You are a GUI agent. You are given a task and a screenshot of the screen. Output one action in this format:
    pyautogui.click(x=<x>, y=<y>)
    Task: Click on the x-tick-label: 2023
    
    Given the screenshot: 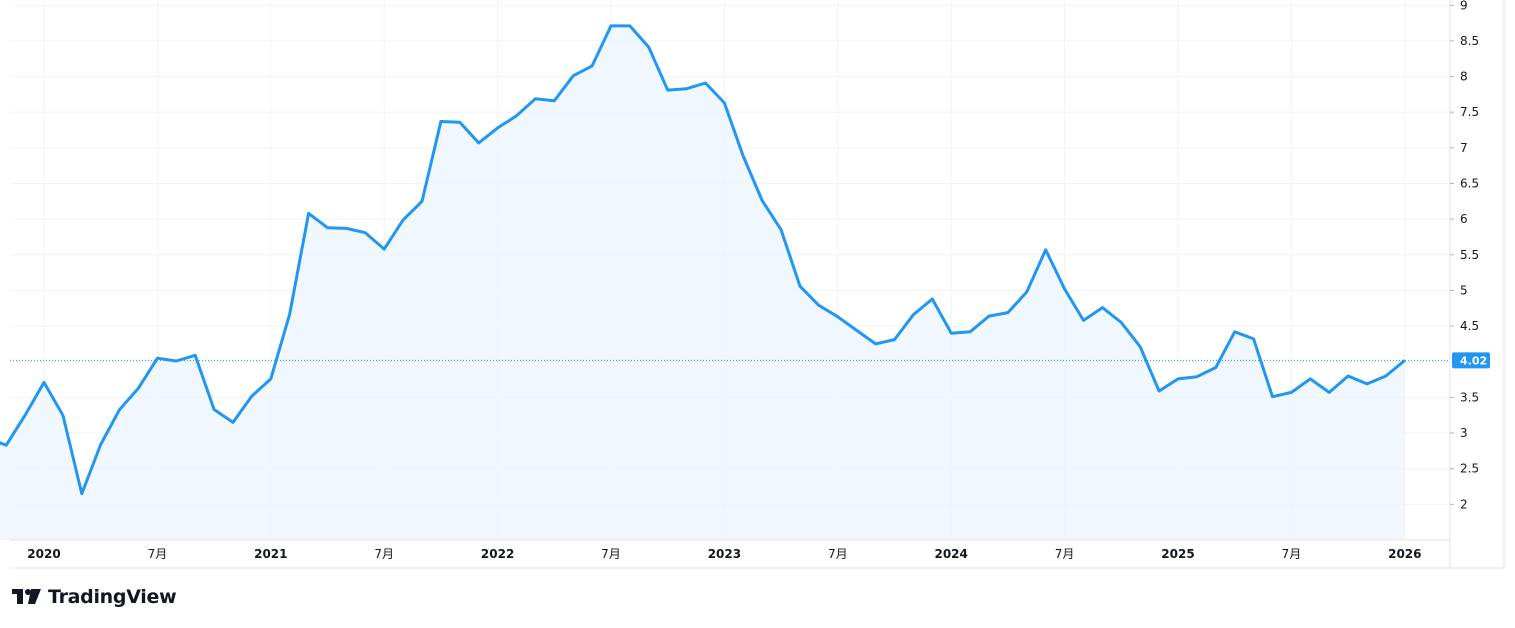 What is the action you would take?
    pyautogui.click(x=724, y=554)
    